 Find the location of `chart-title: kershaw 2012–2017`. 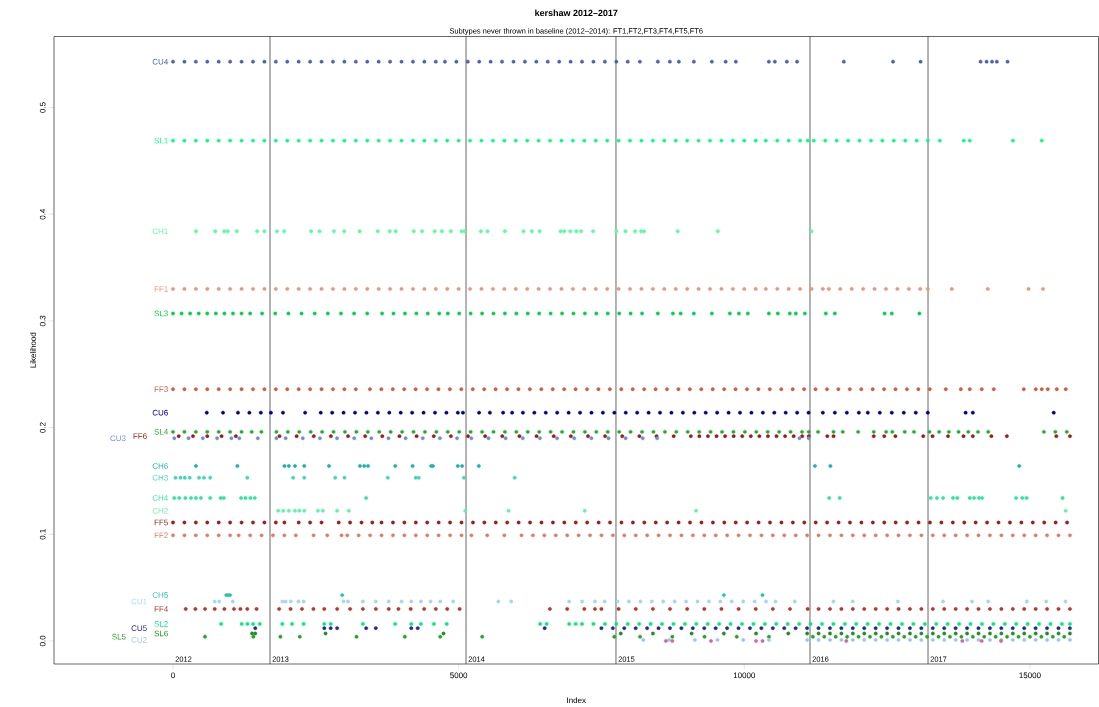

chart-title: kershaw 2012–2017 is located at coordinates (576, 13).